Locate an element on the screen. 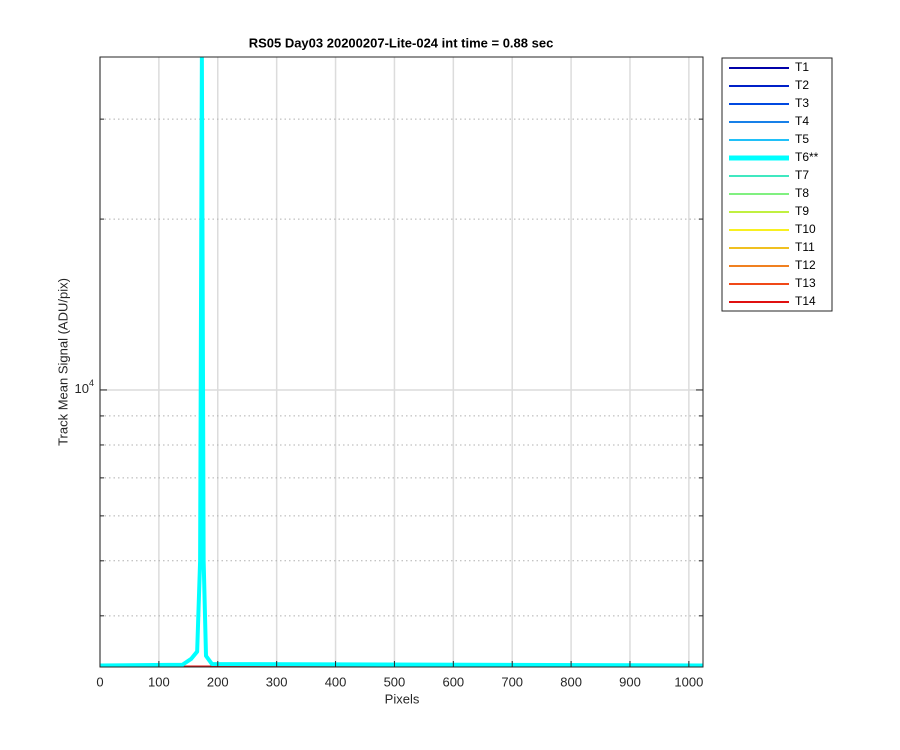 The height and width of the screenshot is (750, 900). legend-label: T4 is located at coordinates (802, 121).